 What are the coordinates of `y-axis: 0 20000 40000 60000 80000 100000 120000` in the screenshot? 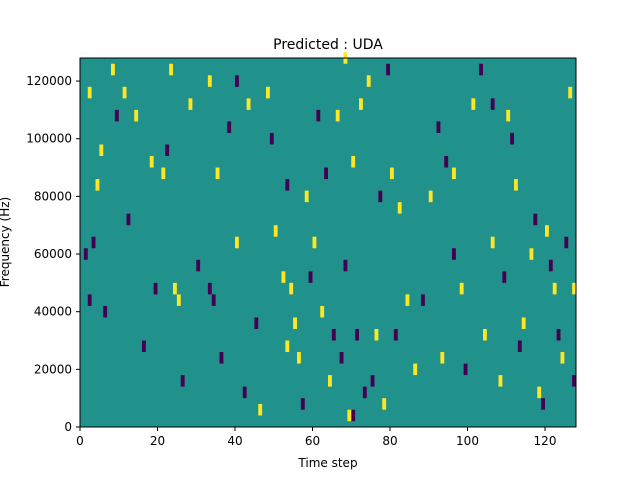 It's located at (53, 254).